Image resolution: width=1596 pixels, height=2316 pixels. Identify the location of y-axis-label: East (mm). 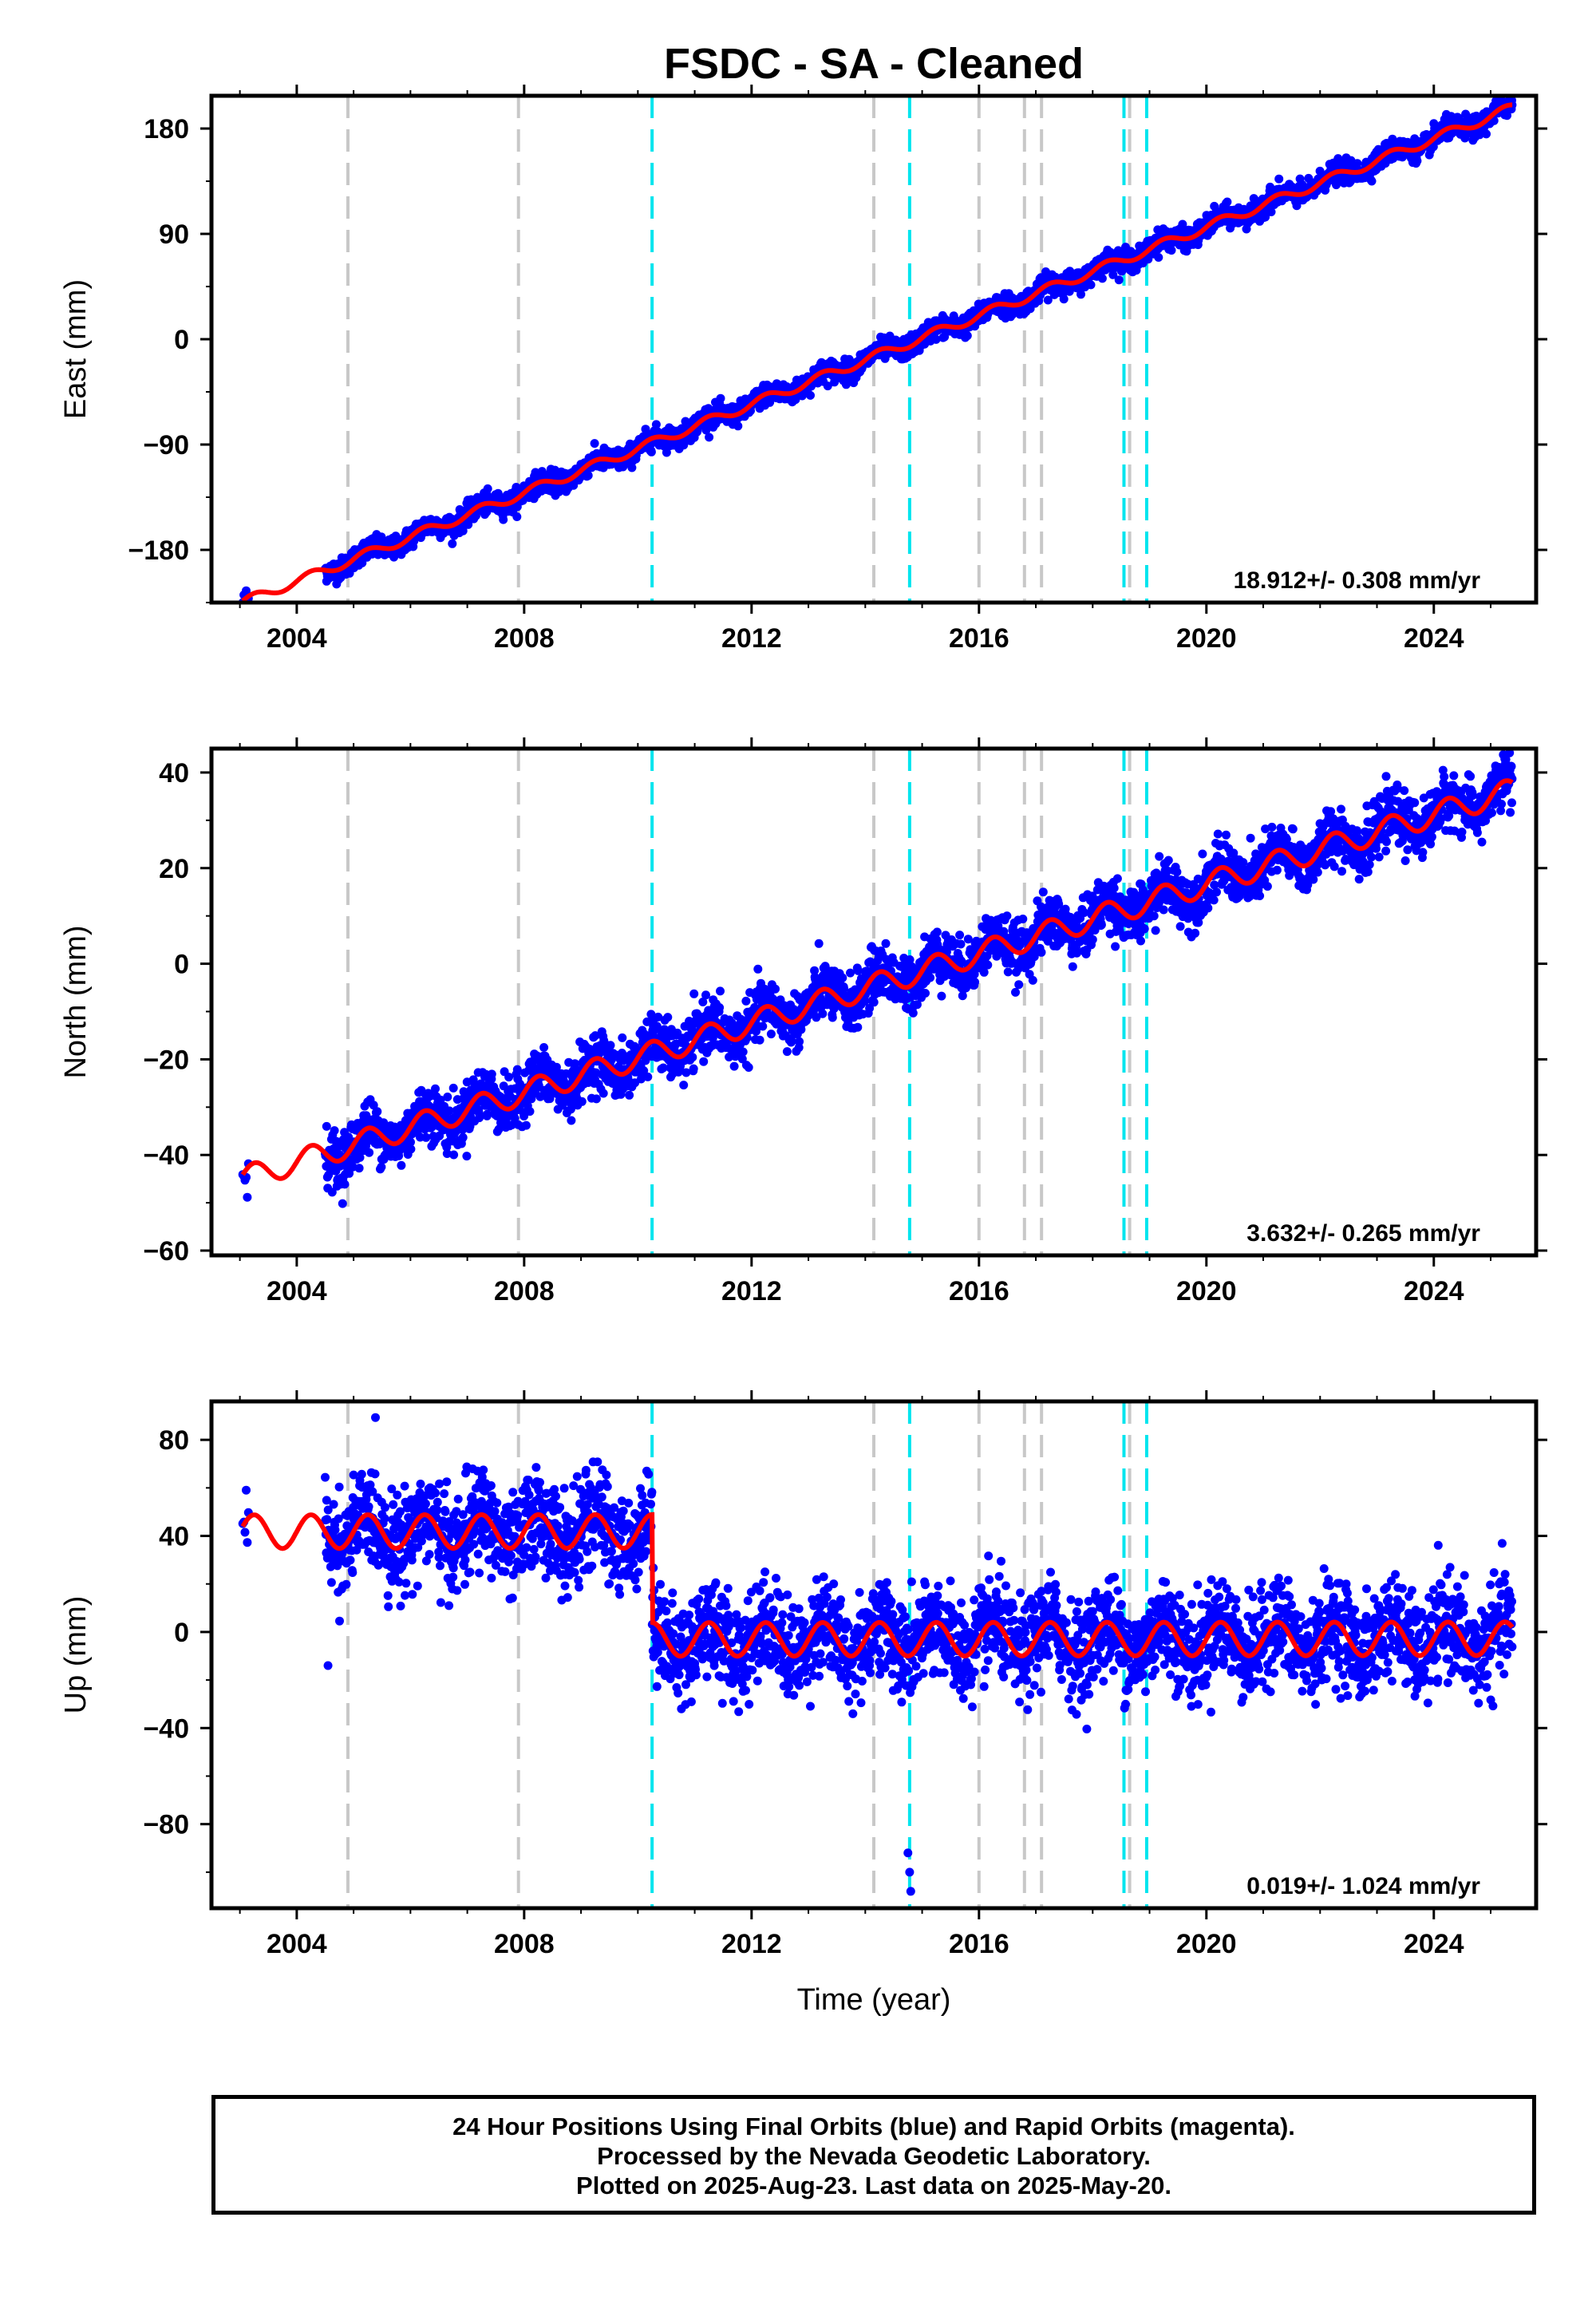
(76, 349).